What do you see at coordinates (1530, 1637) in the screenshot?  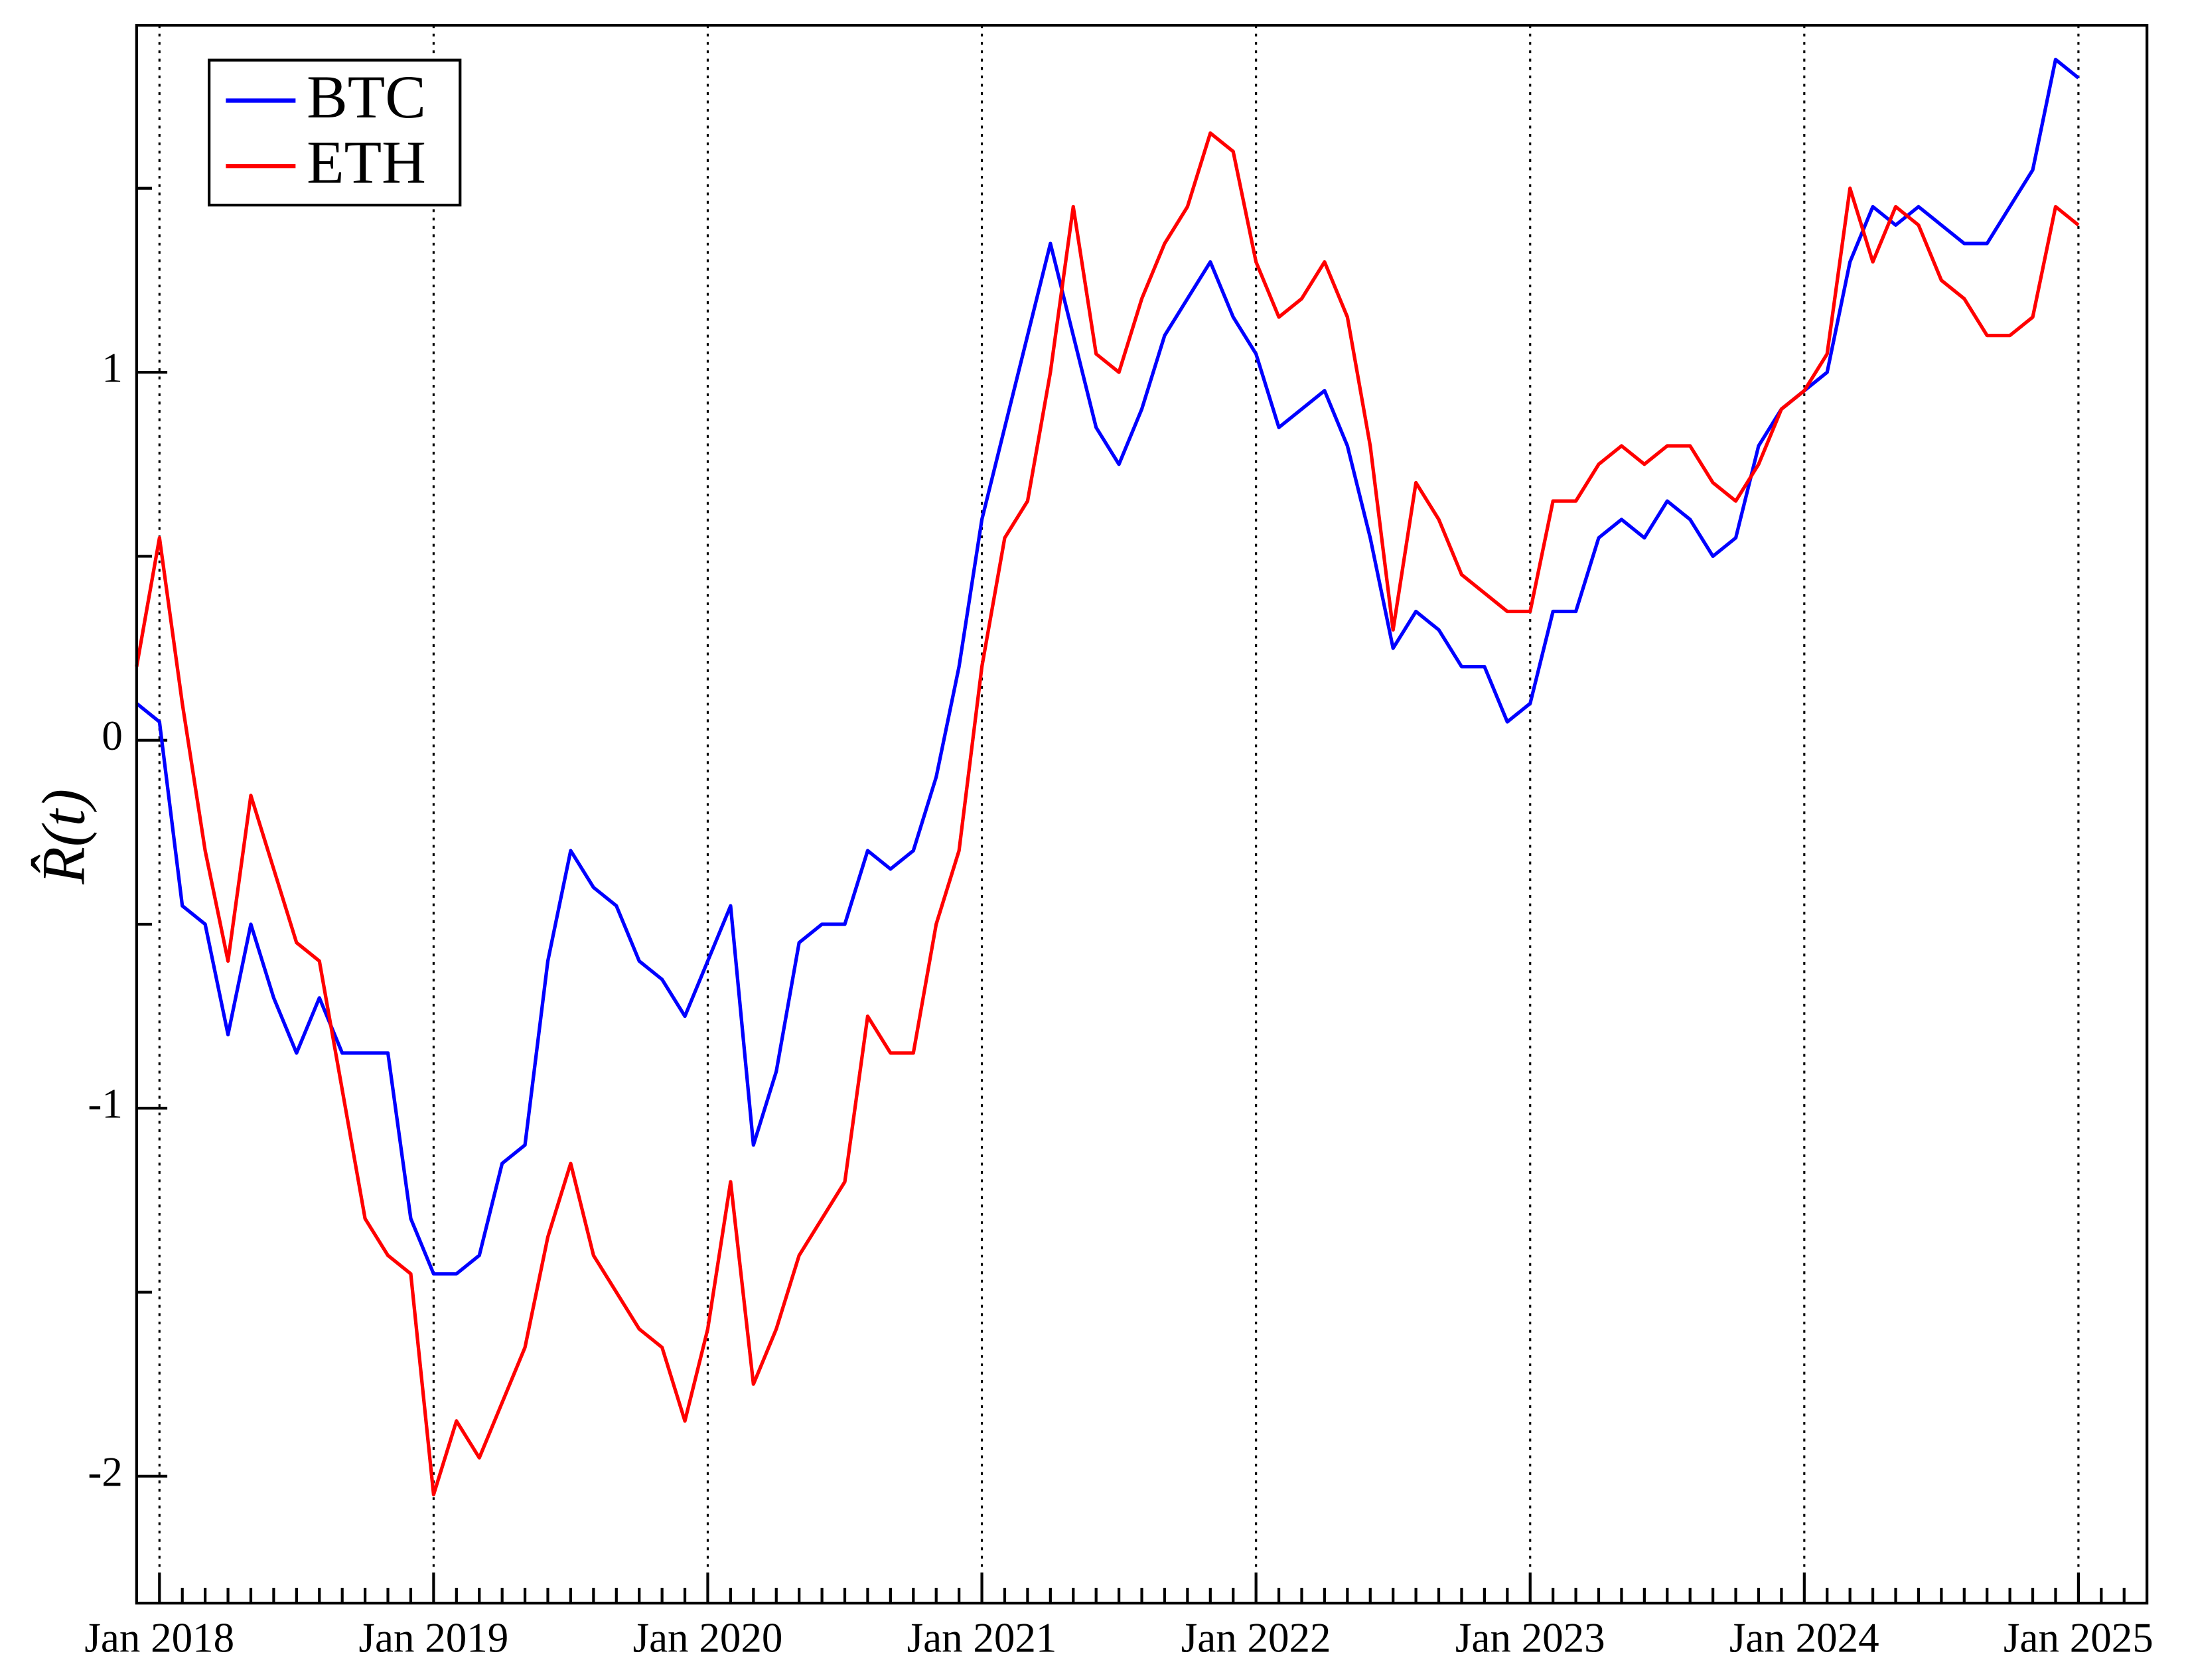 I see `x-tick-label: Jan 2023` at bounding box center [1530, 1637].